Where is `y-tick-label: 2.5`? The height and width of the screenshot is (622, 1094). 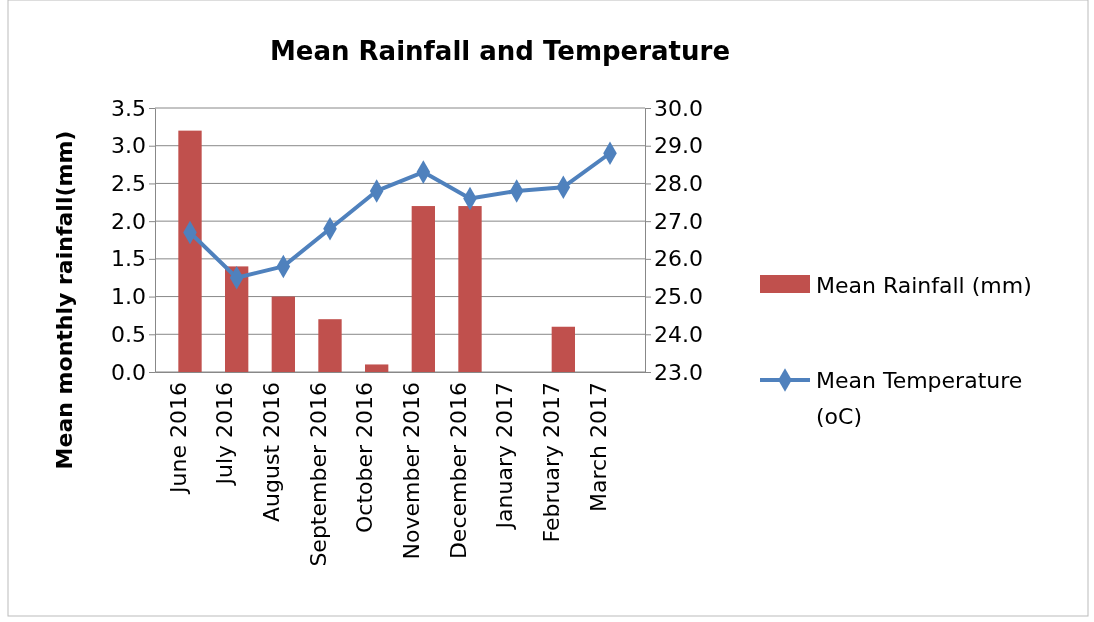
y-tick-label: 2.5 is located at coordinates (128, 183).